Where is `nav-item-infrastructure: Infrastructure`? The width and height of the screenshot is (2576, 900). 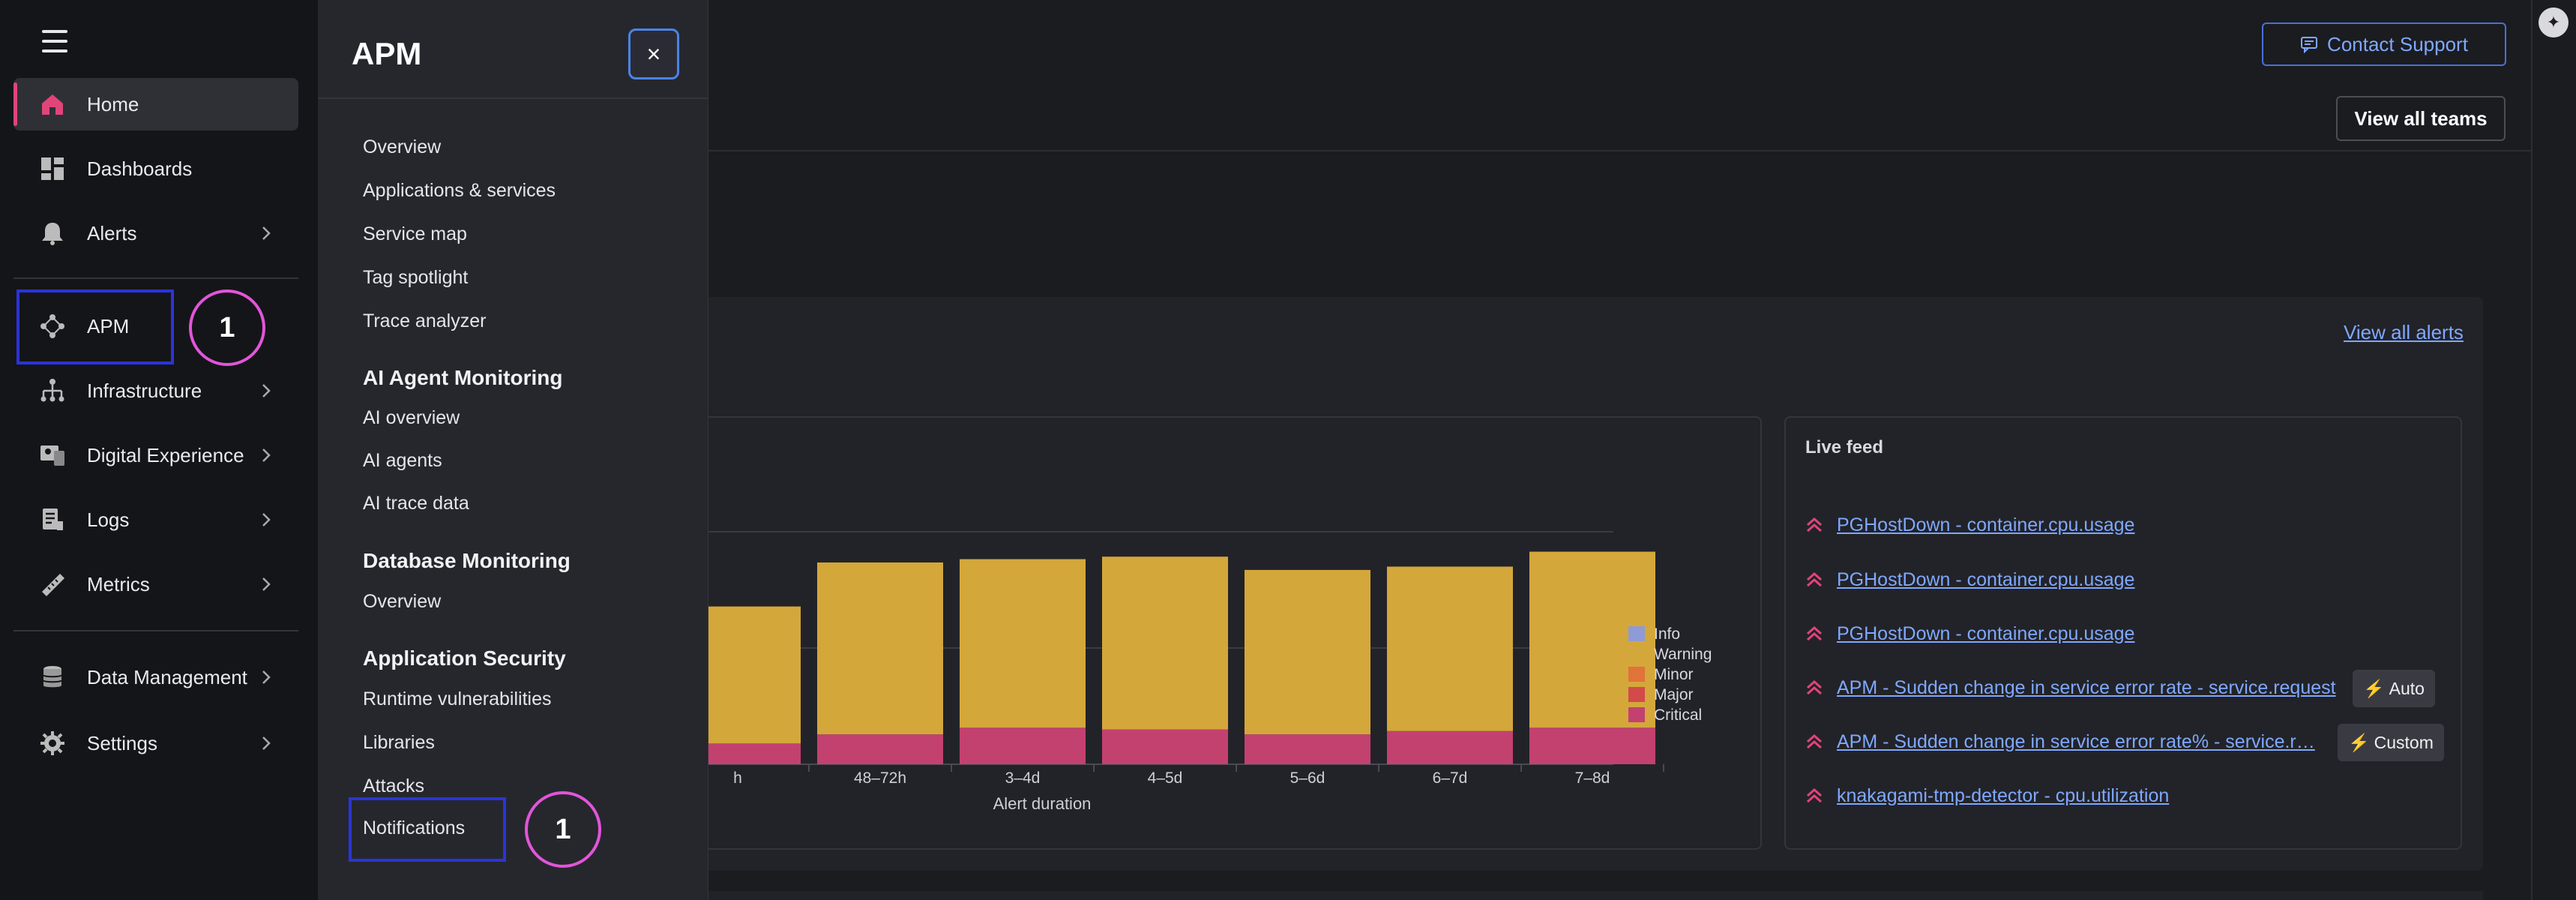 nav-item-infrastructure: Infrastructure is located at coordinates (155, 390).